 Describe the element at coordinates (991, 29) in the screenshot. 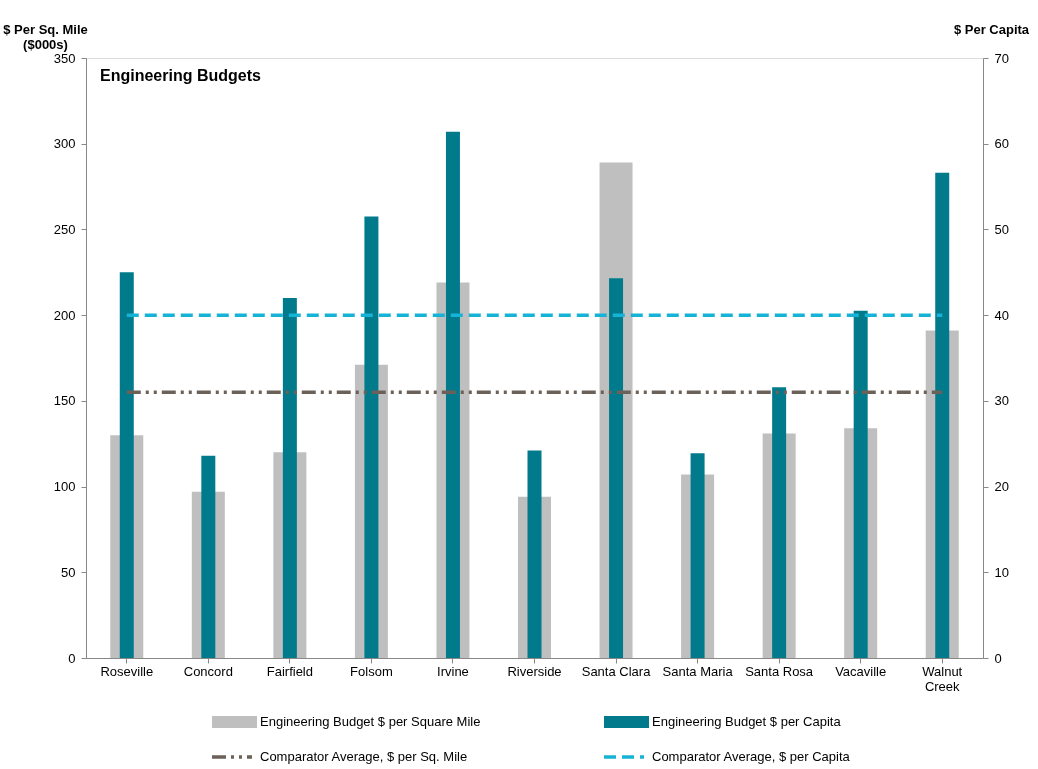

I see `y2-axis-title: $ Per Capita` at that location.